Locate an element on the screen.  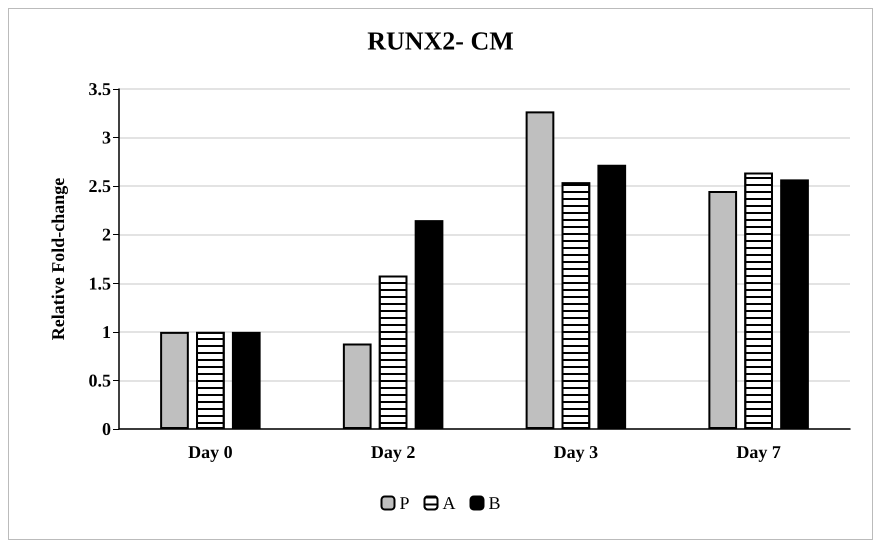
y-tick-label: 0 is located at coordinates (106, 429).